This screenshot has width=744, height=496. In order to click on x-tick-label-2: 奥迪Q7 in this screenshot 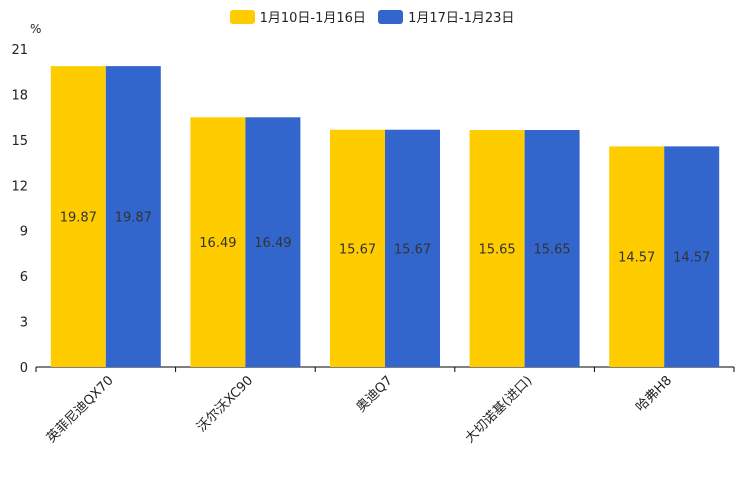, I will do `click(375, 394)`.